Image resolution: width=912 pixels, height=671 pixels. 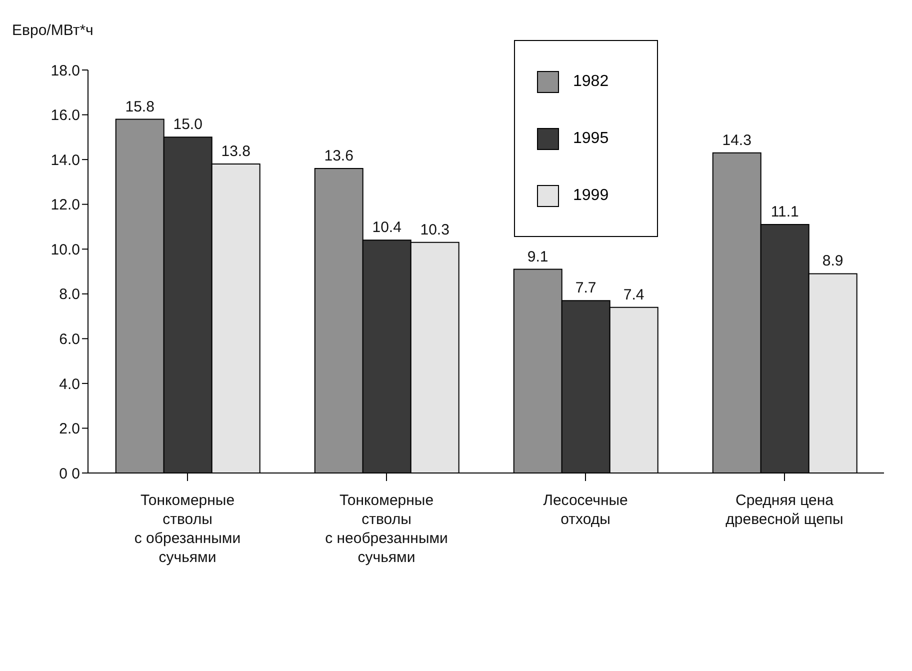 I want to click on y-tick-label: 0 0, so click(x=69, y=473).